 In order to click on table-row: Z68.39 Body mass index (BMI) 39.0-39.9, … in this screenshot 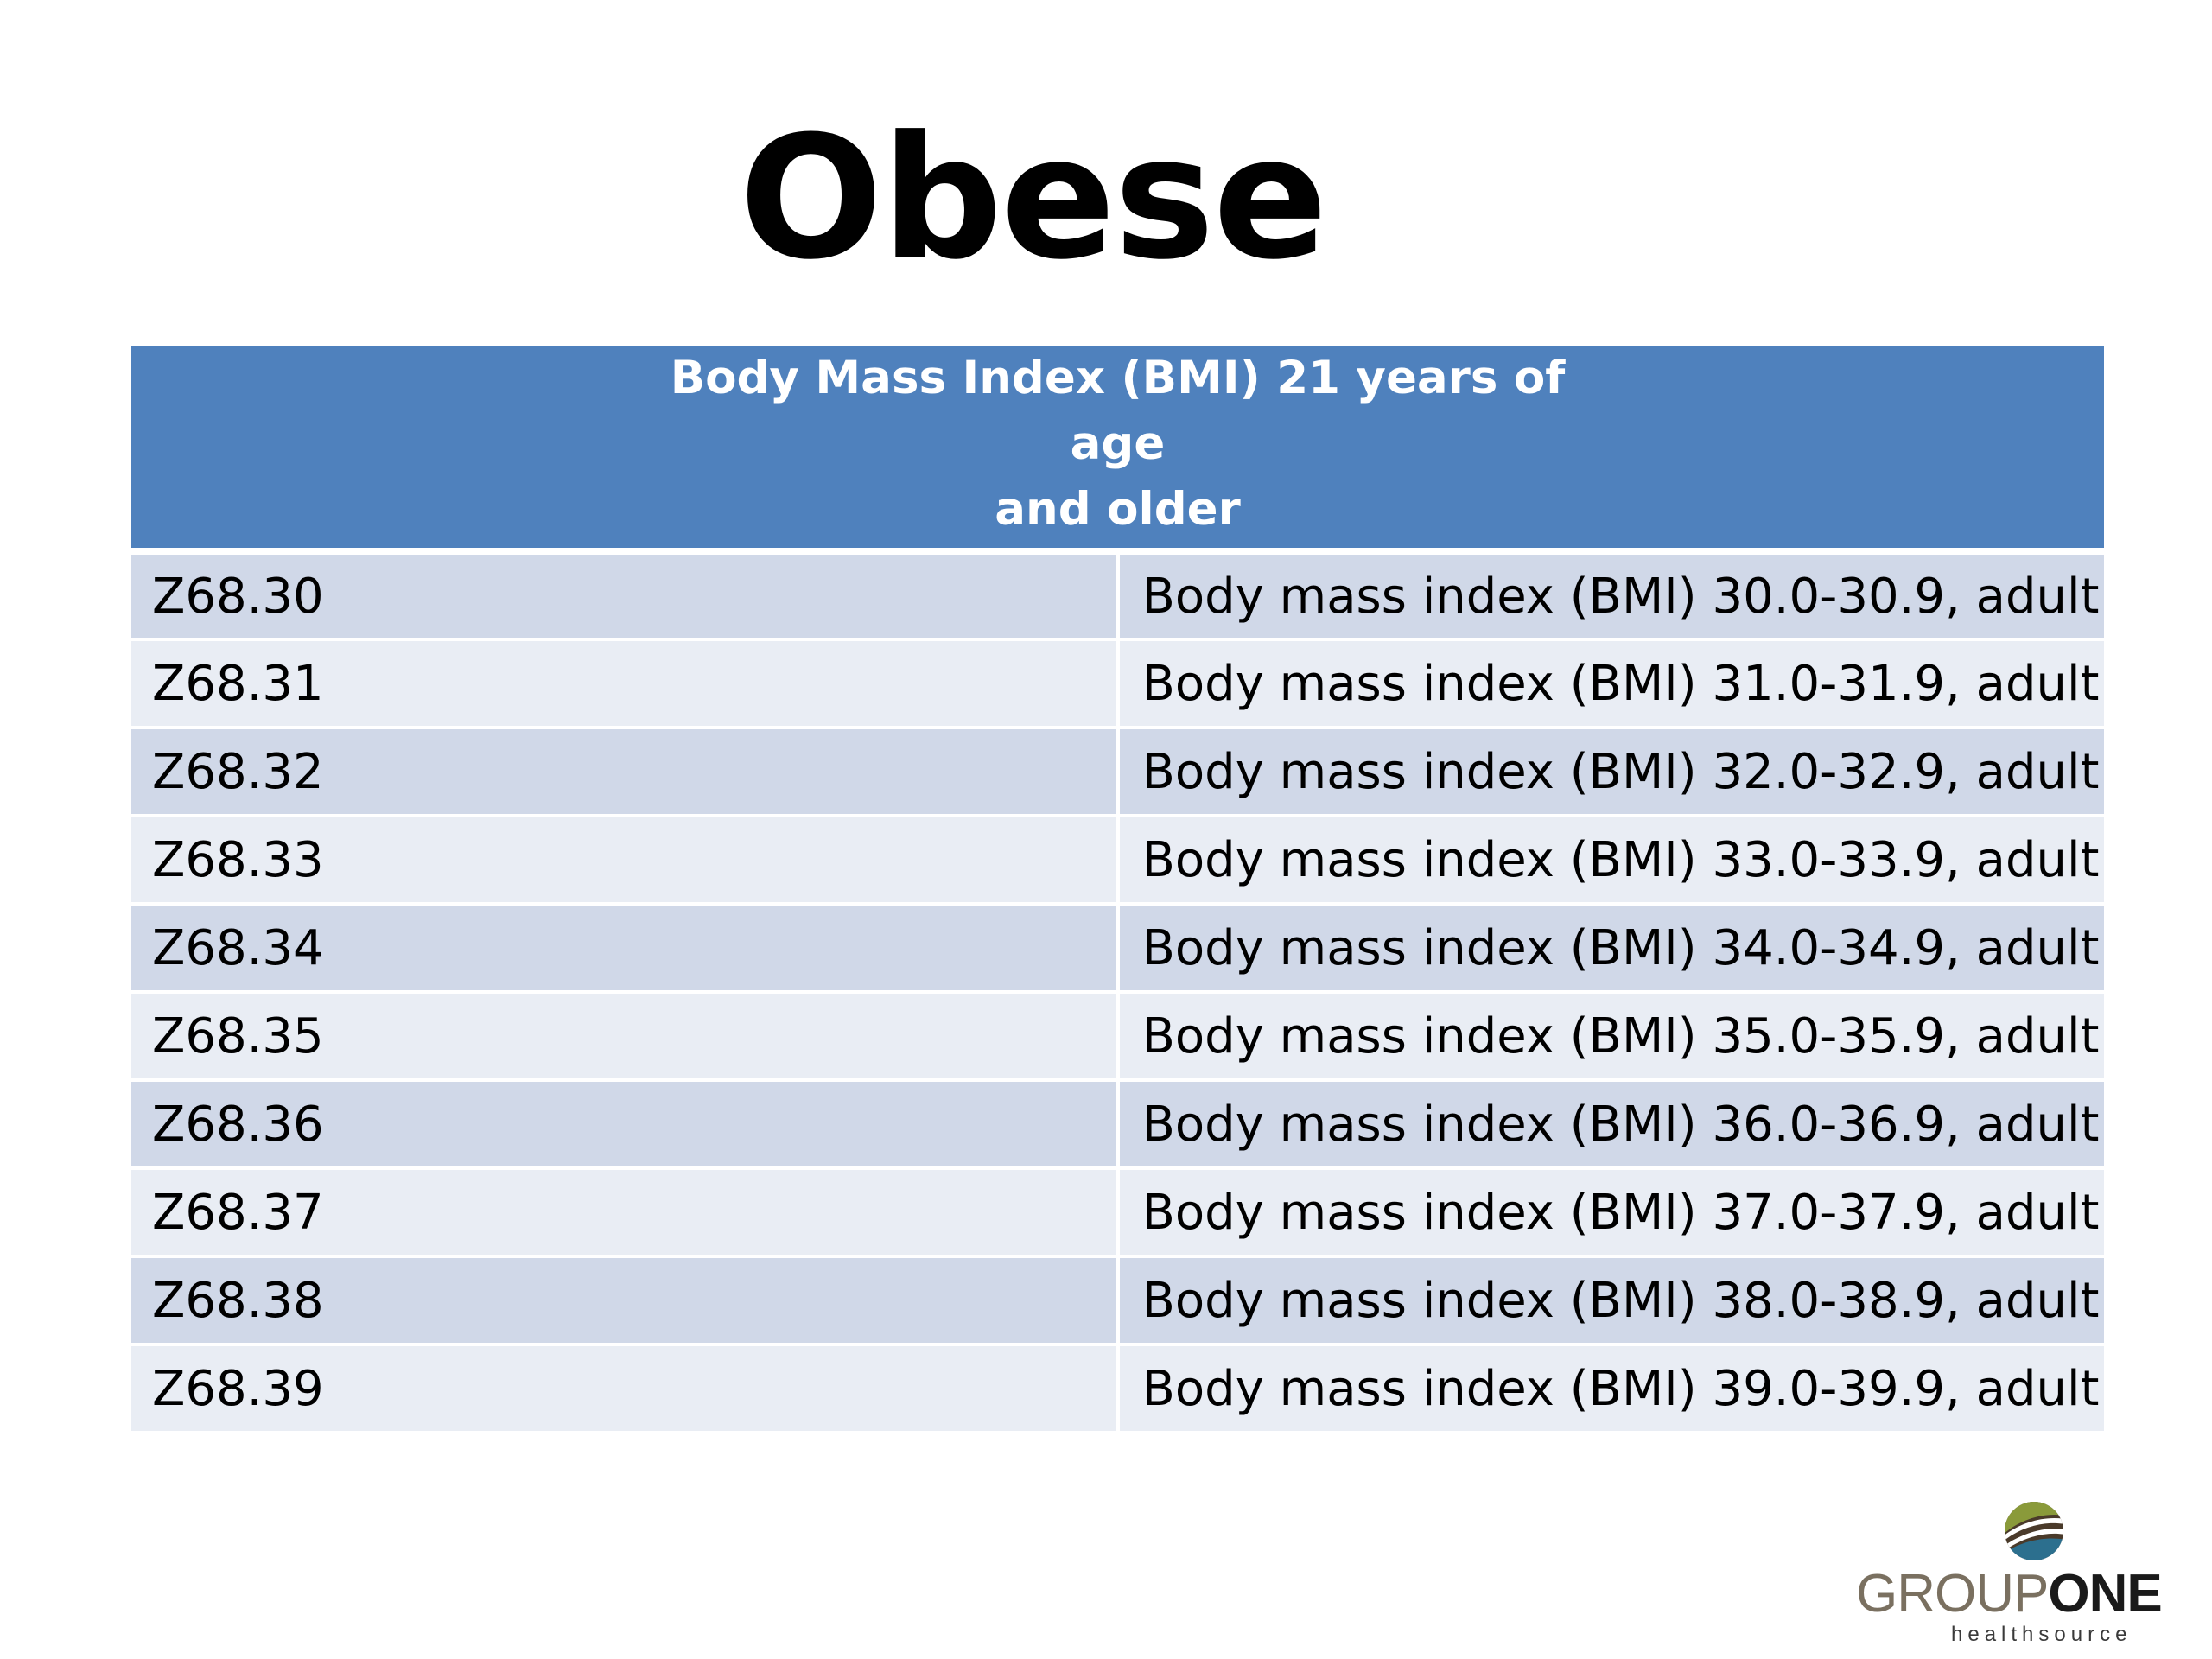, I will do `click(1117, 1389)`.